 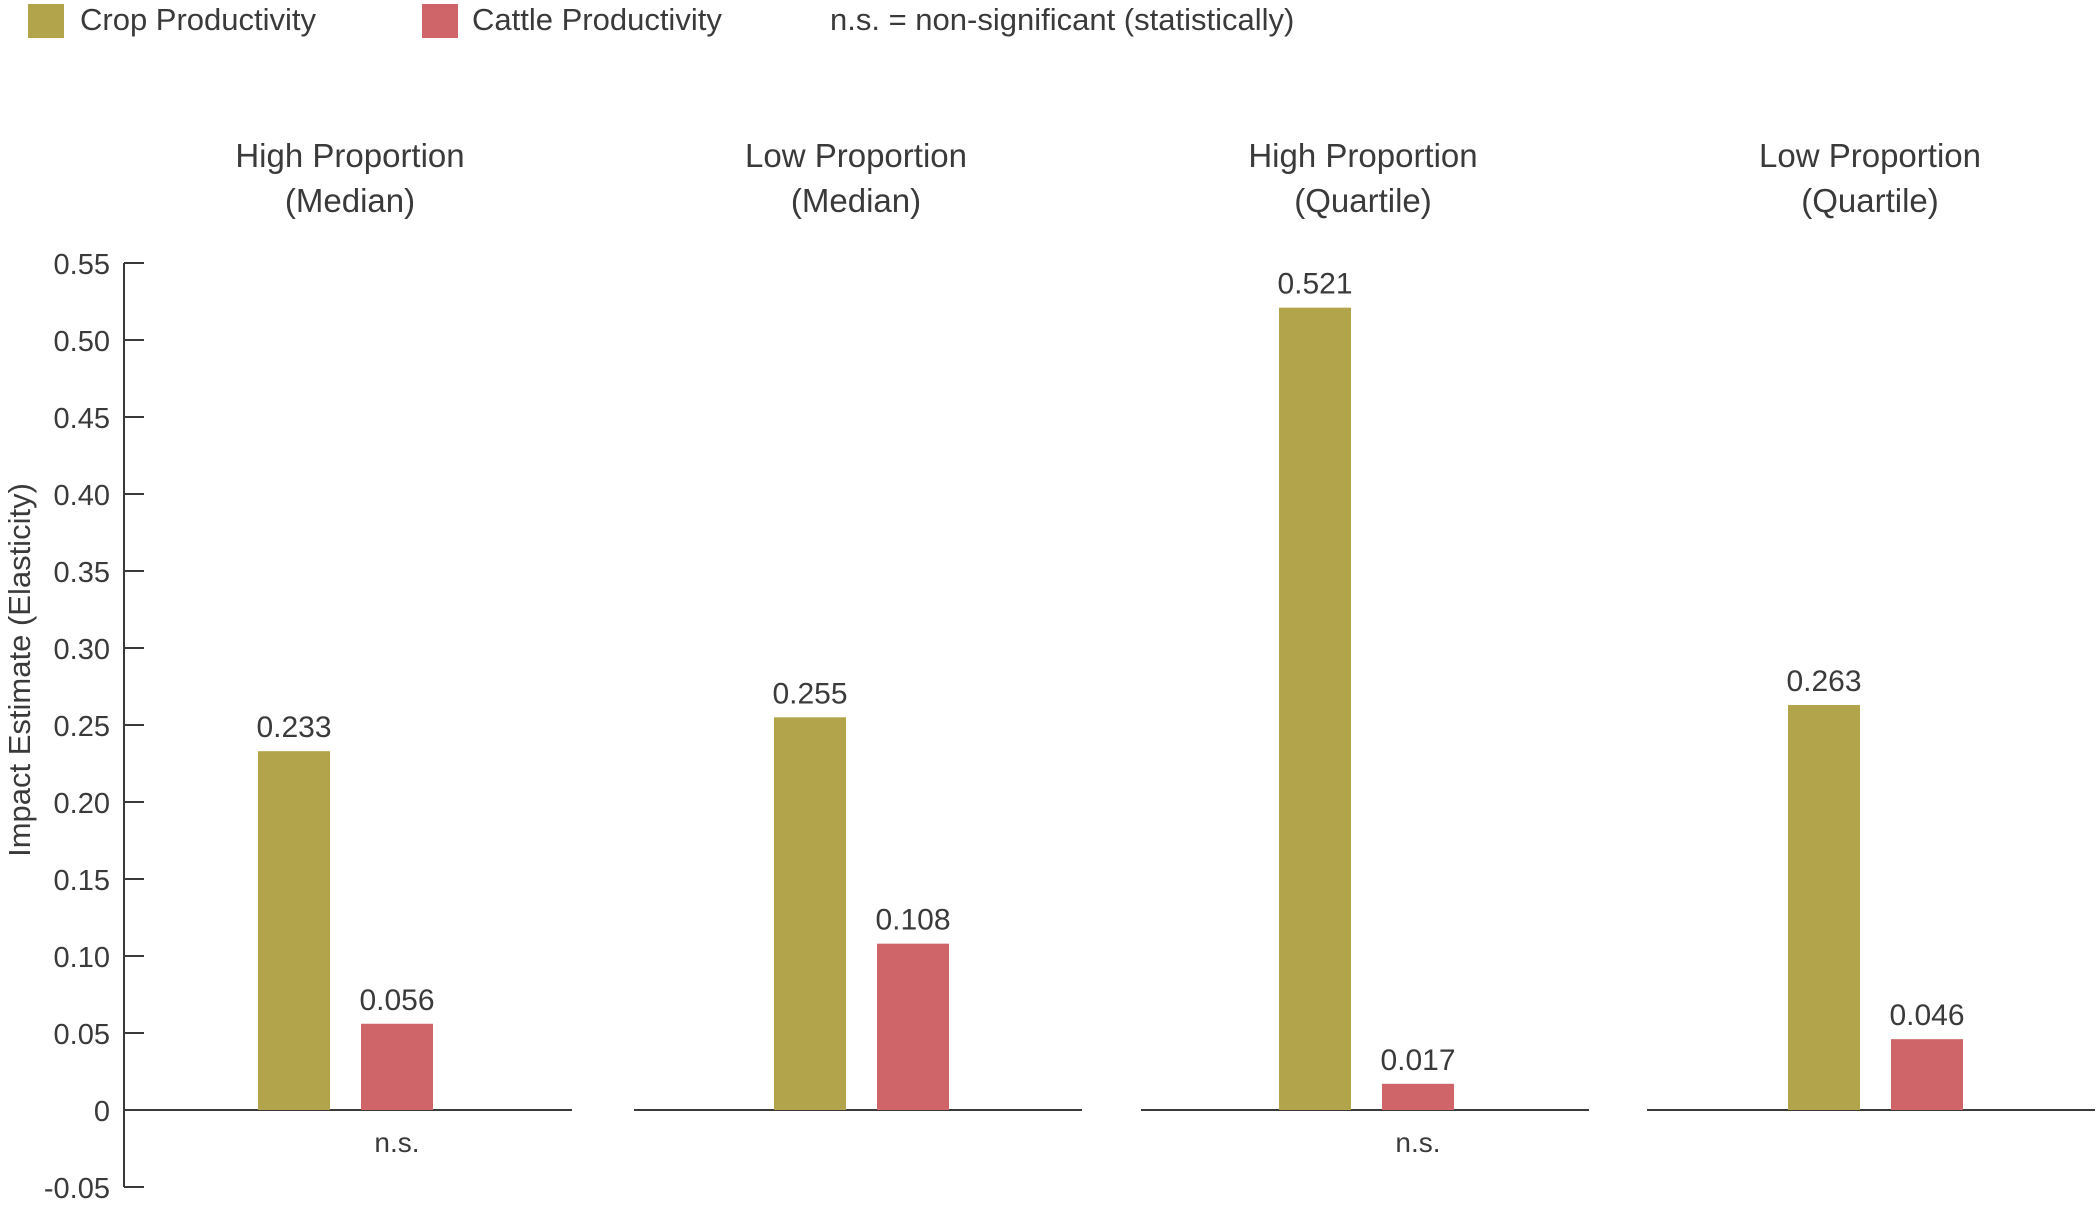 I want to click on y-tick-label: 0.30, so click(x=82, y=650).